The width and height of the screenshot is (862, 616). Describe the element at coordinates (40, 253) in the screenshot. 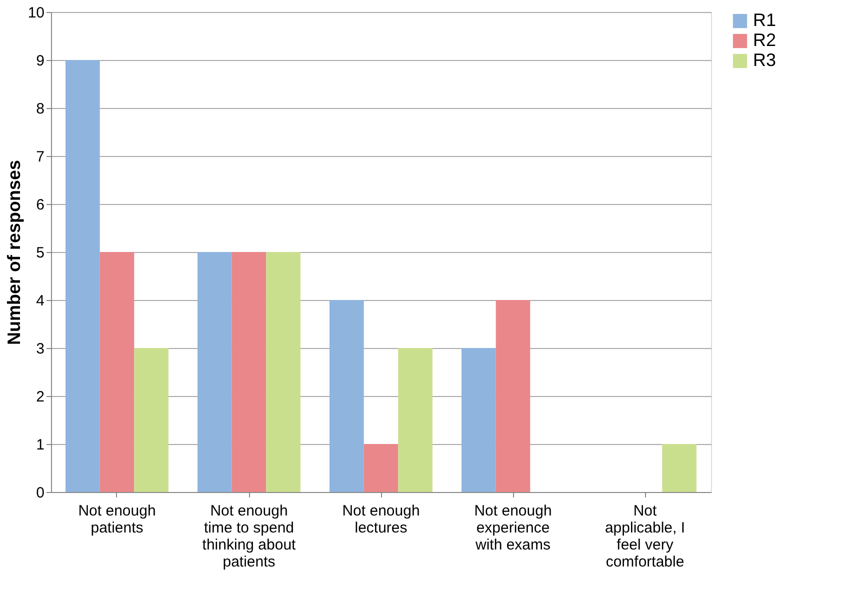

I see `y-tick-label: 5` at that location.